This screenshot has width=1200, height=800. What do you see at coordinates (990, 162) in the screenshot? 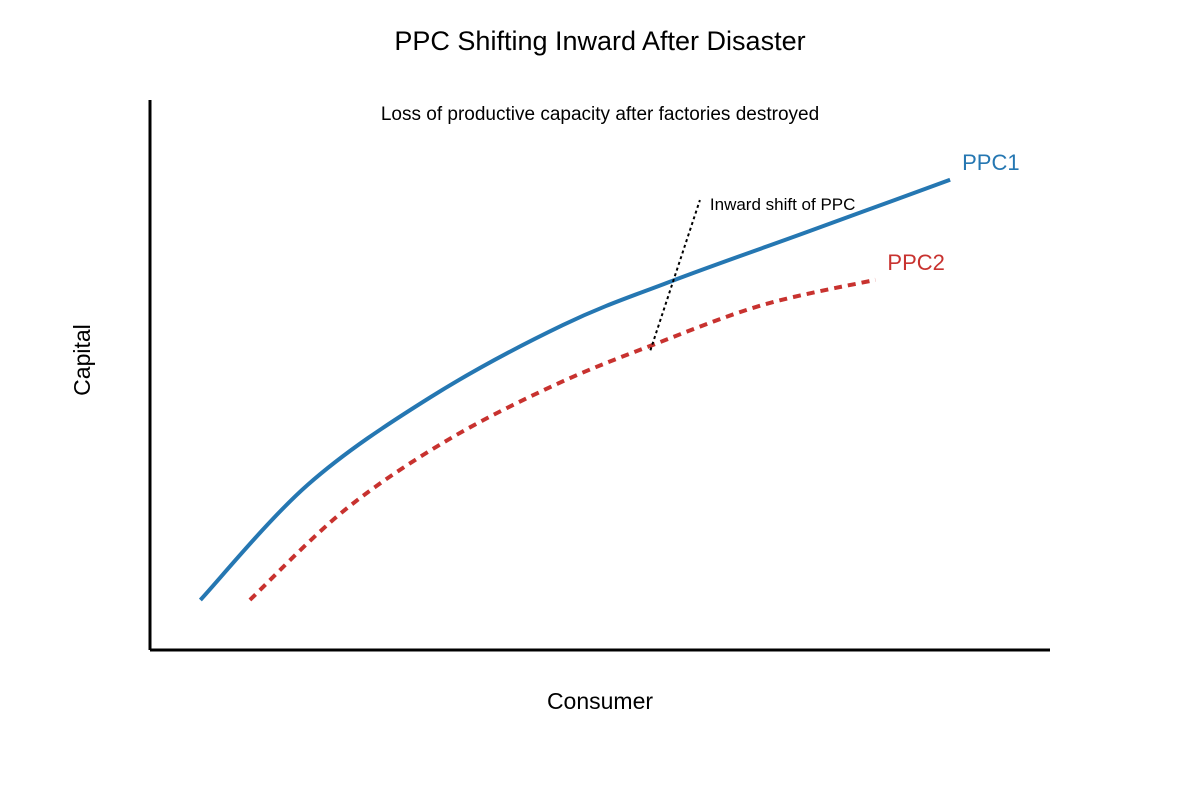
I see `series-label-ppc1: PPC1` at bounding box center [990, 162].